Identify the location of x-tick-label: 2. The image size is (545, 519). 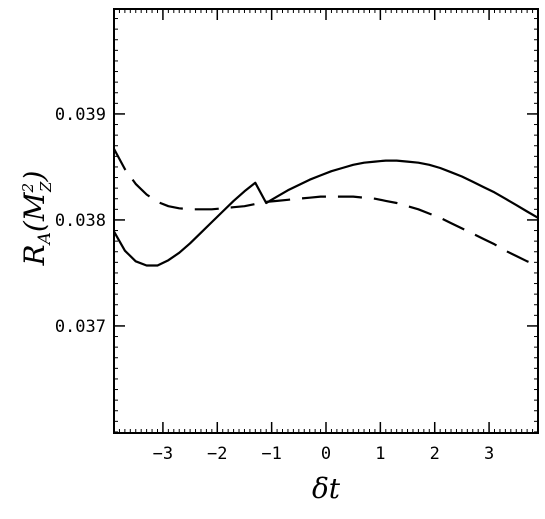
(435, 454).